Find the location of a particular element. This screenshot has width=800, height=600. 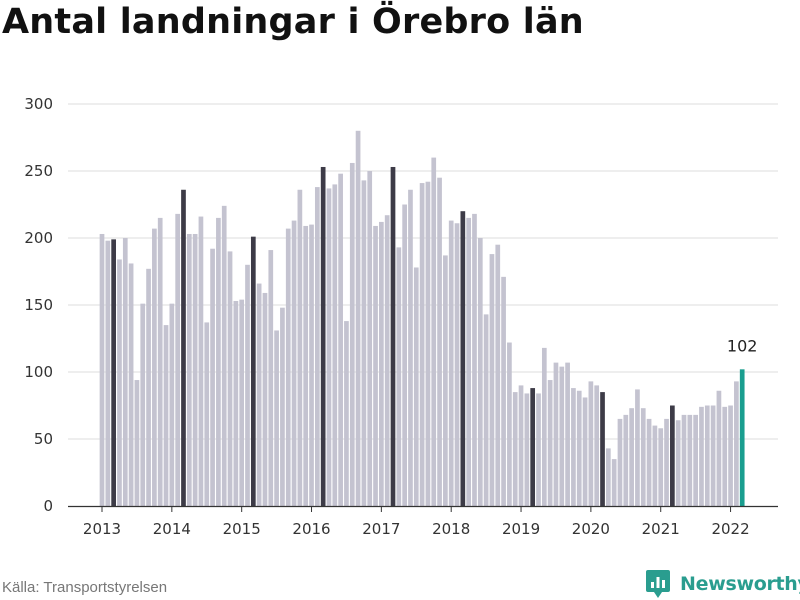

x-tick-label: 2020 is located at coordinates (591, 529).